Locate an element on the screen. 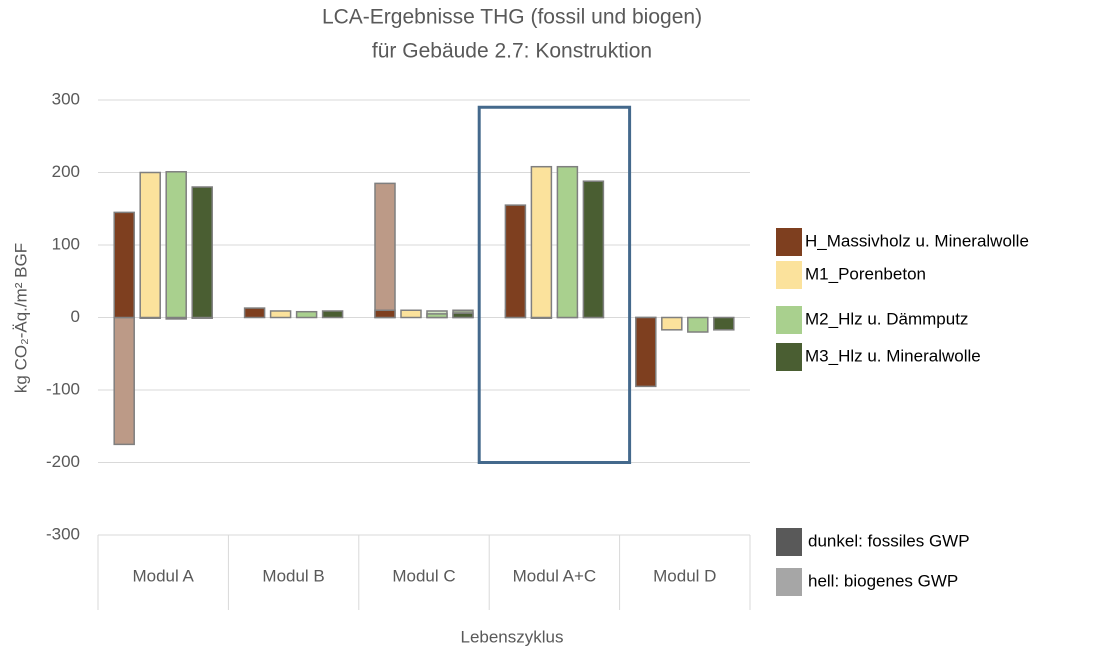  y-tick-label: -300 is located at coordinates (63, 533).